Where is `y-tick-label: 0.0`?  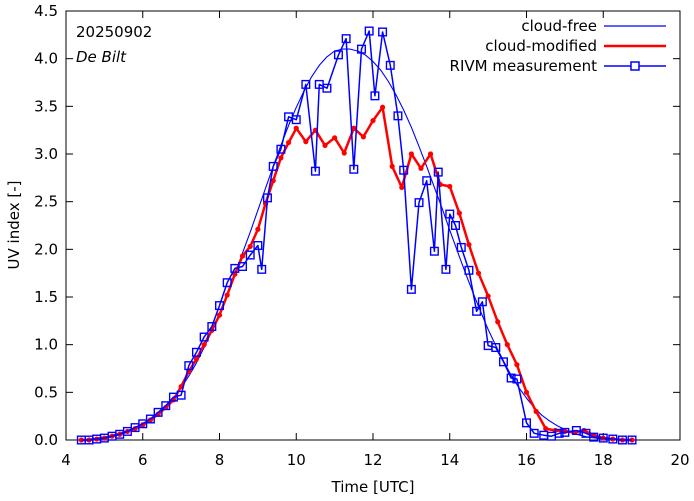
y-tick-label: 0.0 is located at coordinates (46, 440).